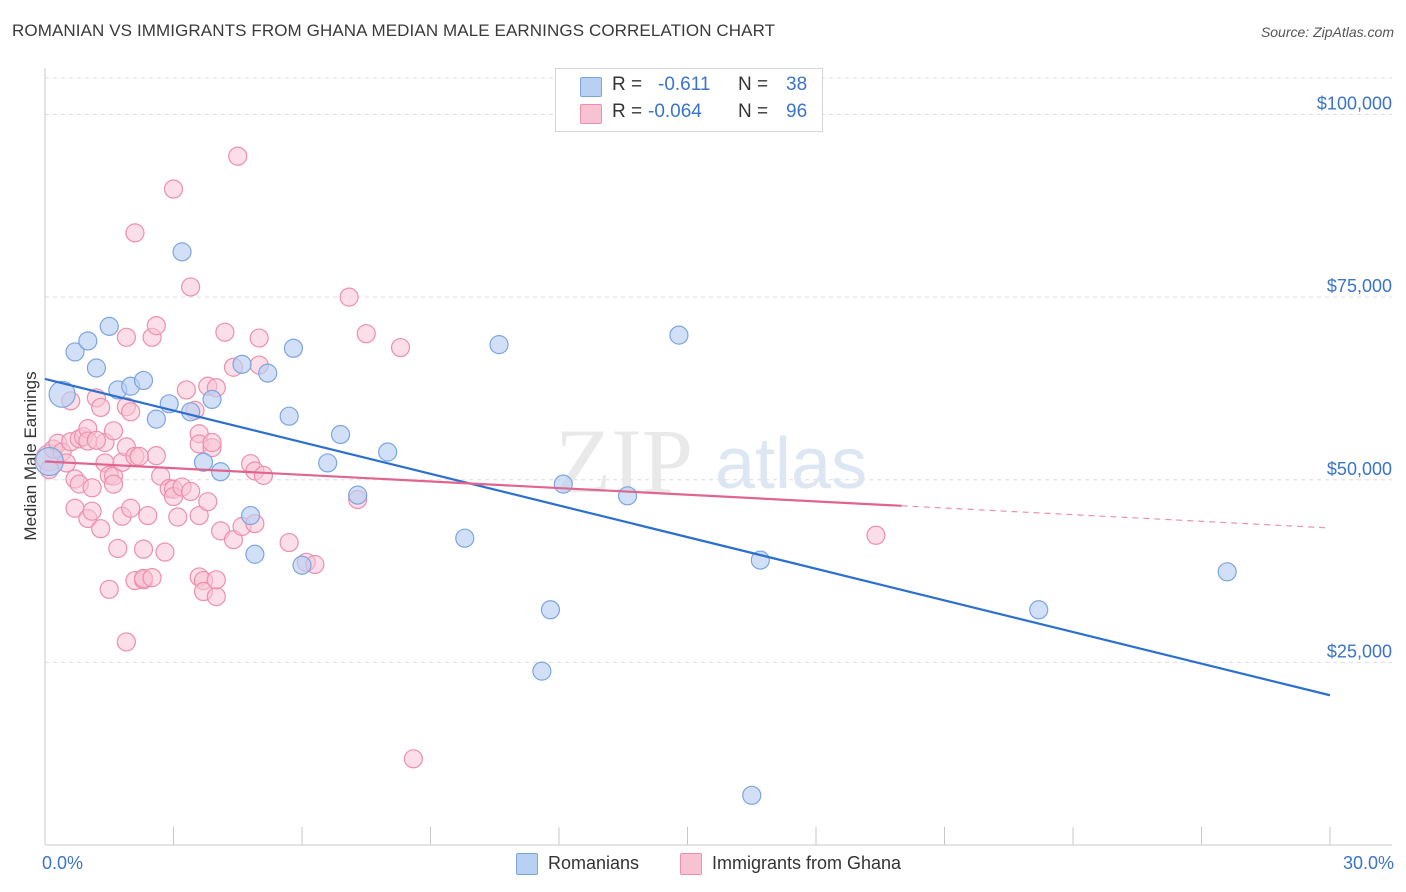 The image size is (1406, 892). I want to click on source-label: Source: ZipAtlas.com, so click(1327, 32).